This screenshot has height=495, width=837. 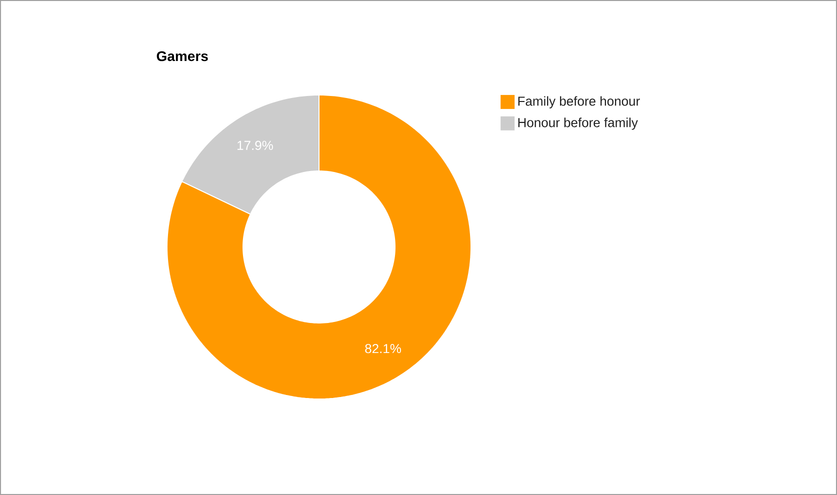 What do you see at coordinates (578, 124) in the screenshot?
I see `legend-label: Honour before family` at bounding box center [578, 124].